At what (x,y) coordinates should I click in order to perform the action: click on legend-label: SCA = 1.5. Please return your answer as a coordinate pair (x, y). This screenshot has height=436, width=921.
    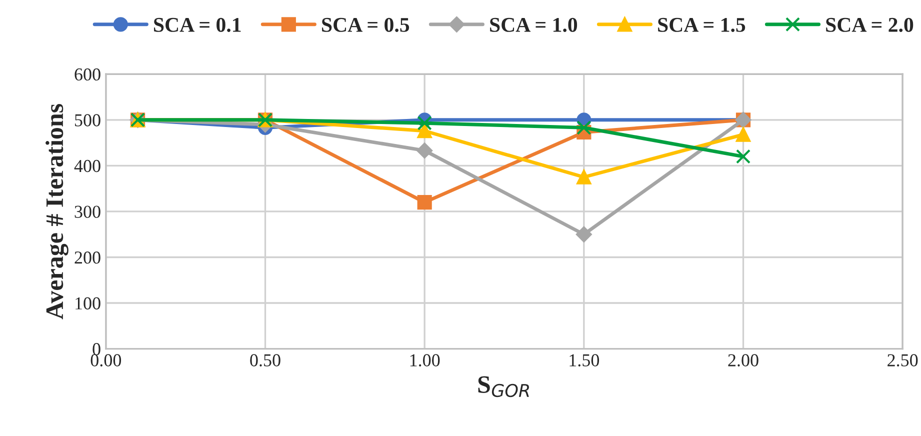
    Looking at the image, I should click on (702, 25).